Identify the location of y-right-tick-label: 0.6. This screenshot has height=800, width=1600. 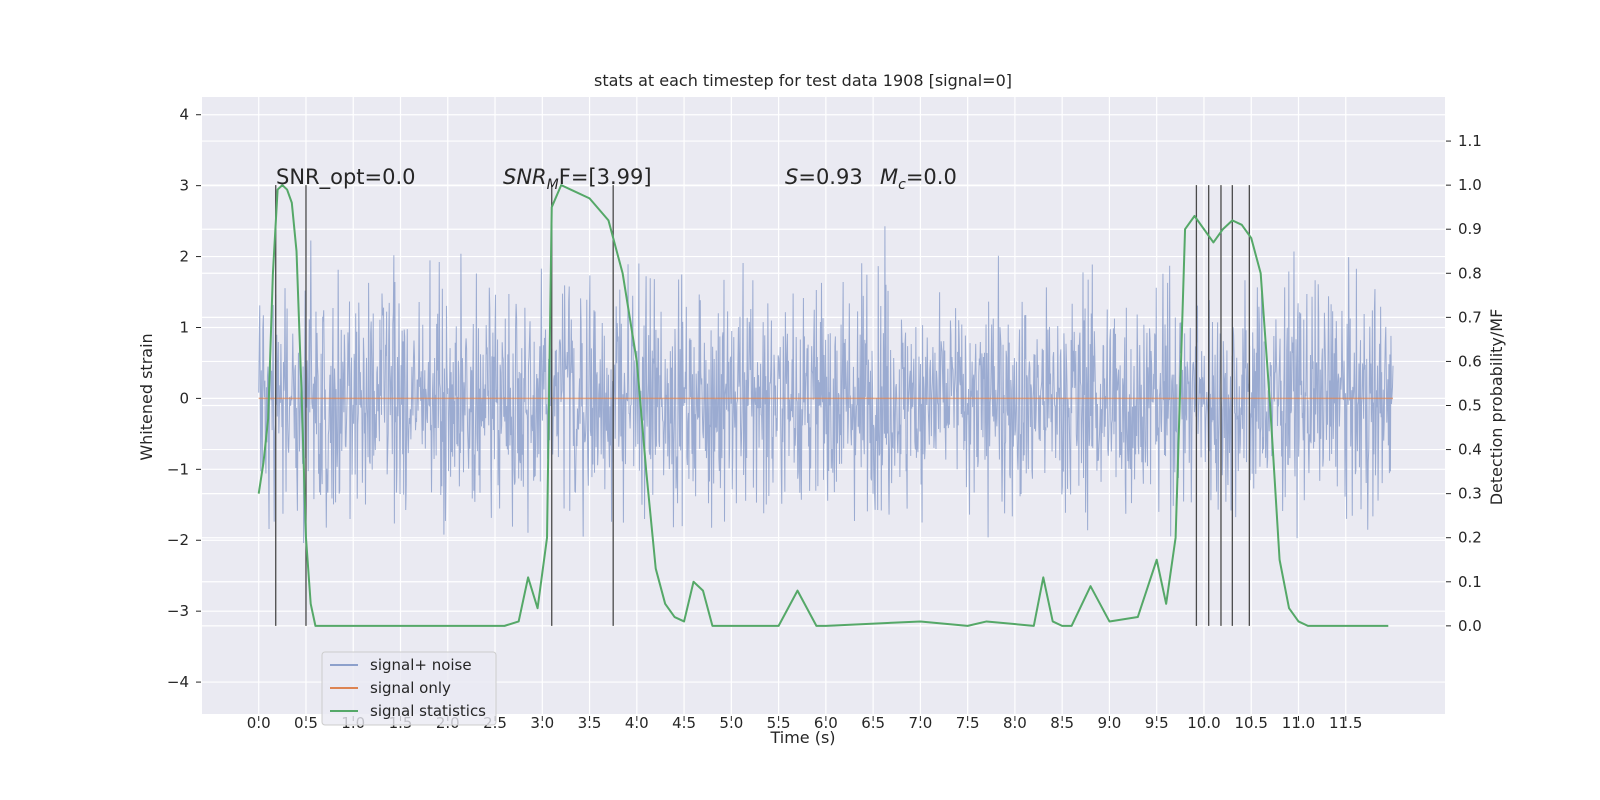
(1470, 361).